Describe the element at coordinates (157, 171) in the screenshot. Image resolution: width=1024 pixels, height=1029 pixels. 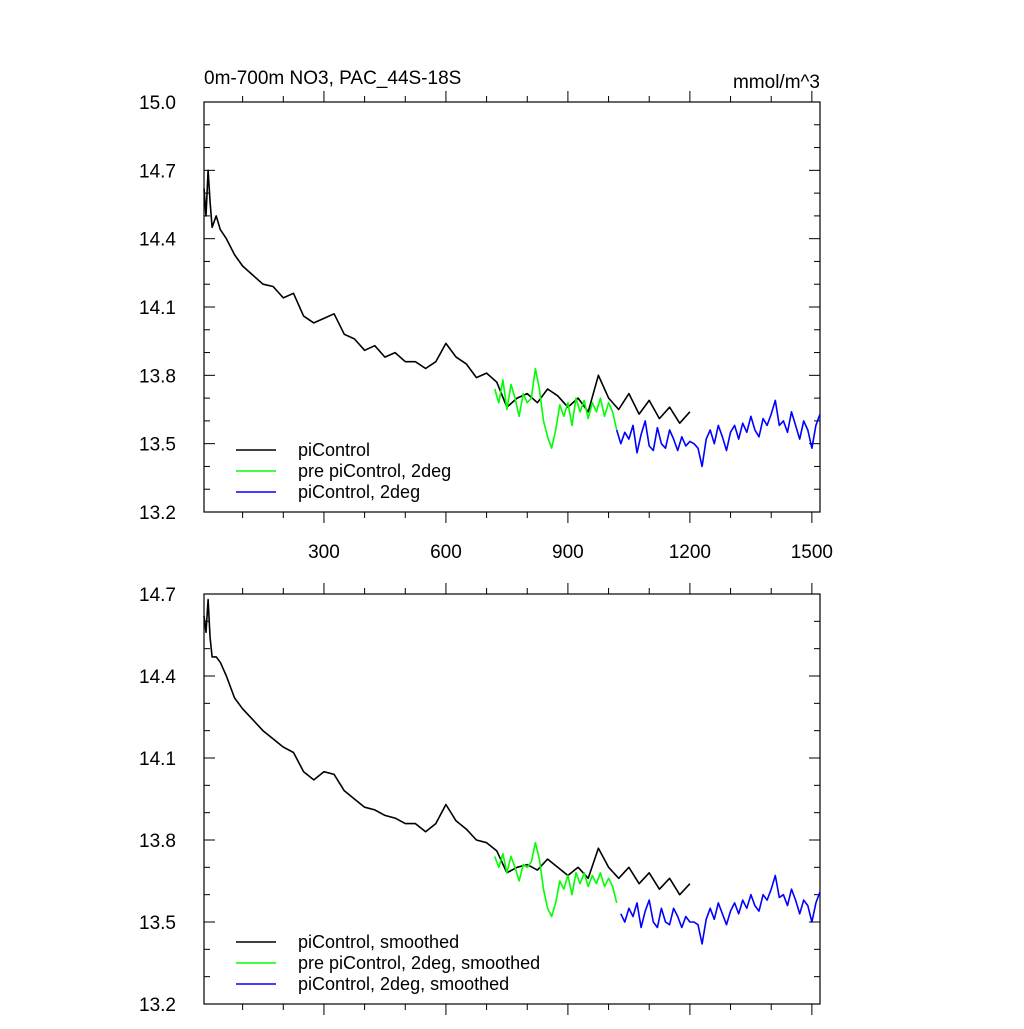
I see `panel1-y-tick-label: 14.7` at that location.